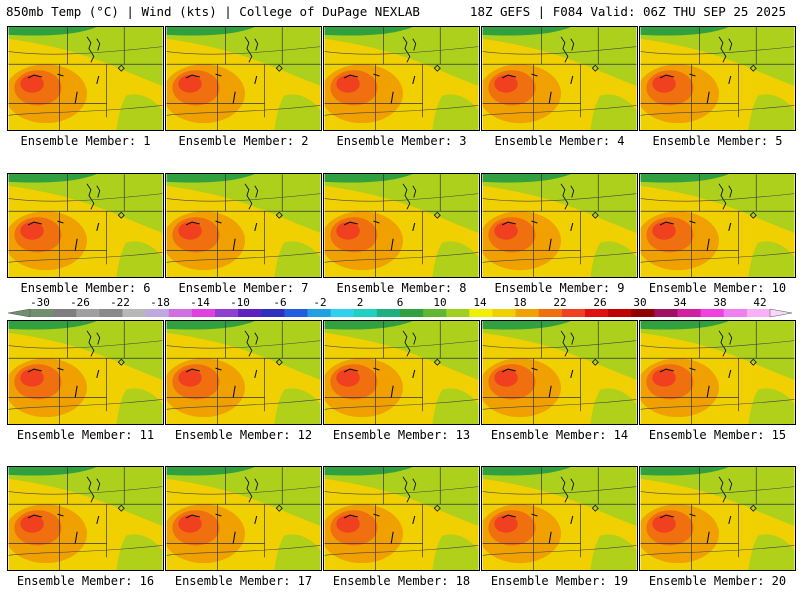  I want to click on ensemble-member-label: Ensemble Member: 13, so click(401, 435).